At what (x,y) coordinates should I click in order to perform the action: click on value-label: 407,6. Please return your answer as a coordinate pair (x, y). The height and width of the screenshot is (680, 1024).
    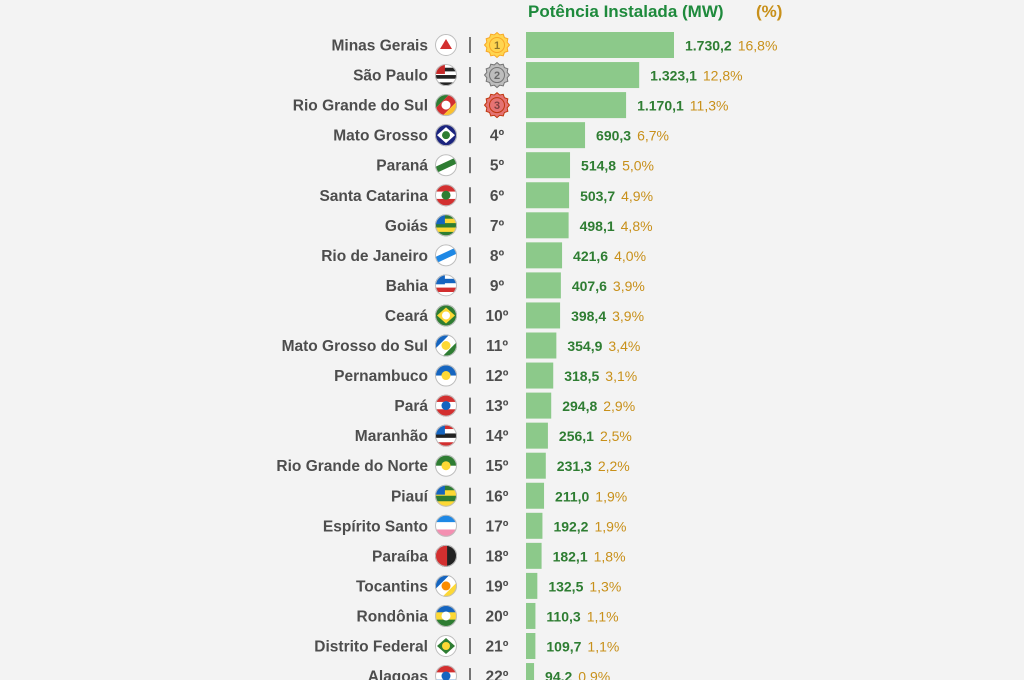
    Looking at the image, I should click on (589, 286).